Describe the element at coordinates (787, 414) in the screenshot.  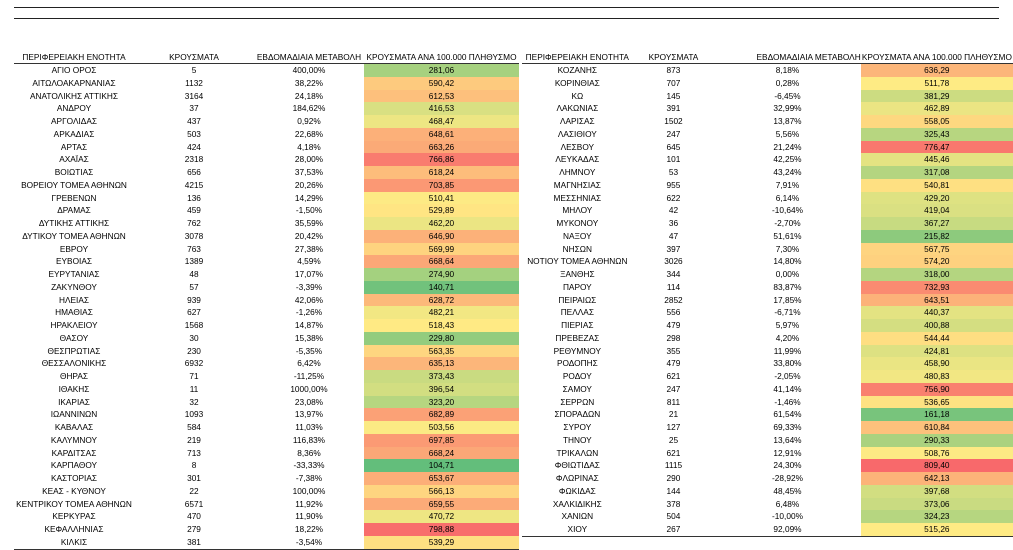
I see `weekly-change-cell: 61,54%` at that location.